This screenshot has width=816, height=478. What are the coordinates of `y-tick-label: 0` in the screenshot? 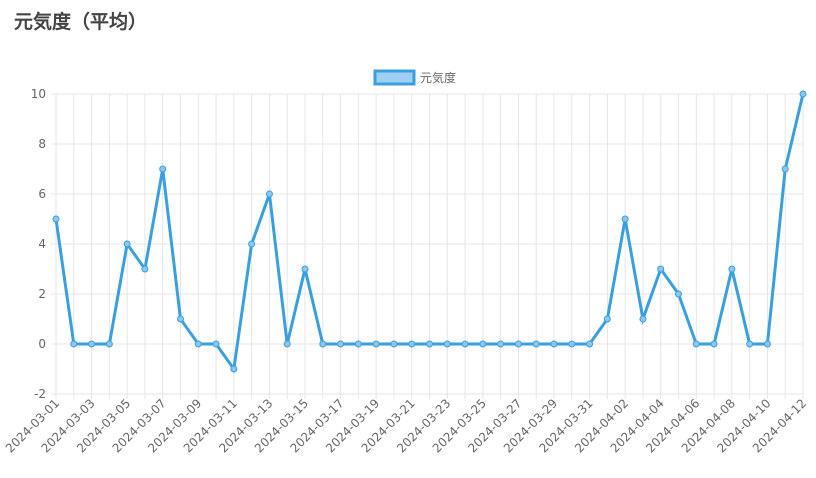 It's located at (42, 344).